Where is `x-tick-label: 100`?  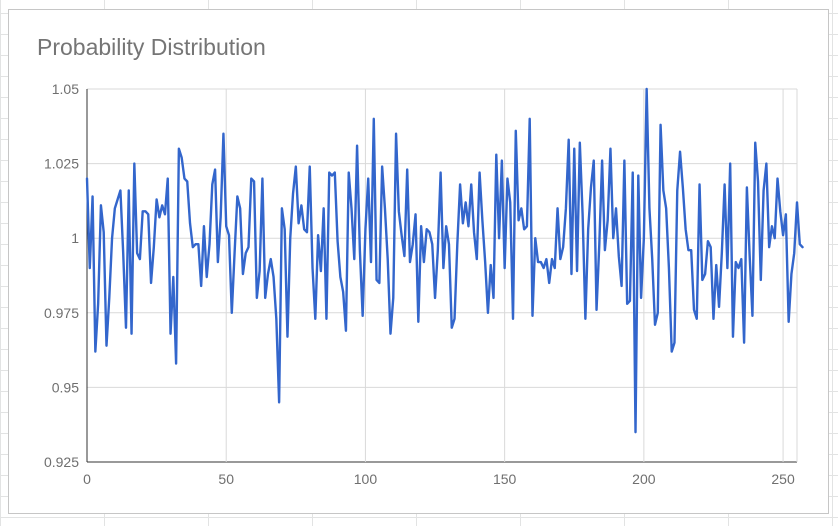
x-tick-label: 100 is located at coordinates (366, 479).